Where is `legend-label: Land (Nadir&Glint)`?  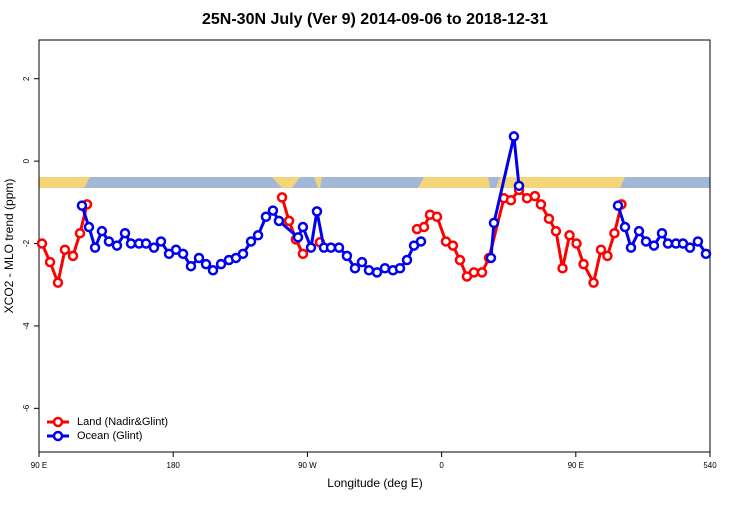 legend-label: Land (Nadir&Glint) is located at coordinates (122, 422).